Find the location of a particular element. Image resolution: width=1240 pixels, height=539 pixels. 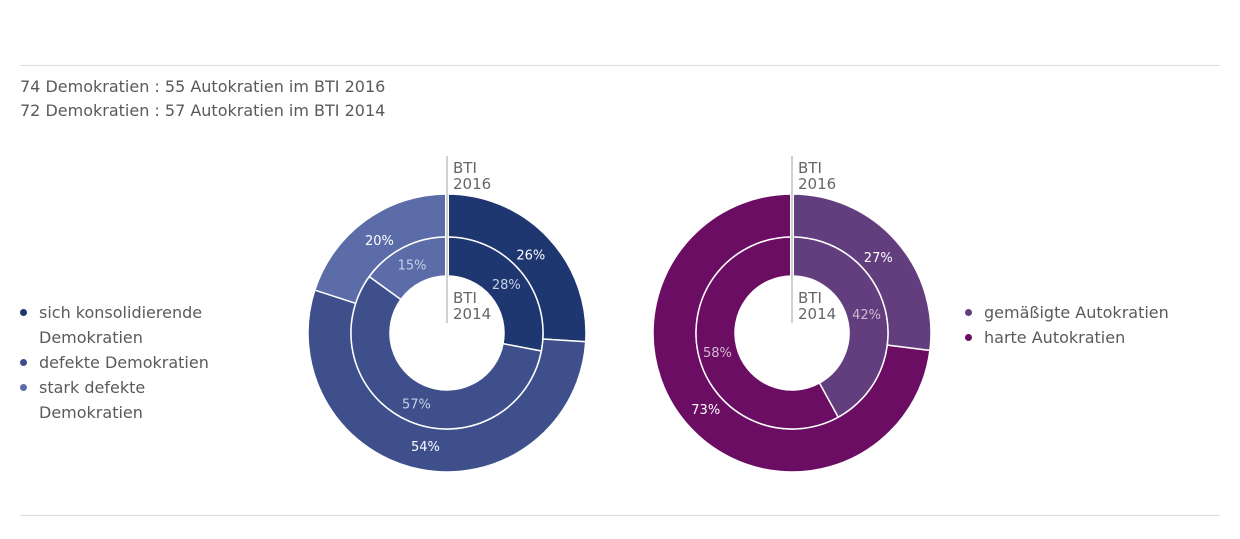

legend-autocracies: gemäßigte Autokratien harte Autokratien is located at coordinates (1067, 325).